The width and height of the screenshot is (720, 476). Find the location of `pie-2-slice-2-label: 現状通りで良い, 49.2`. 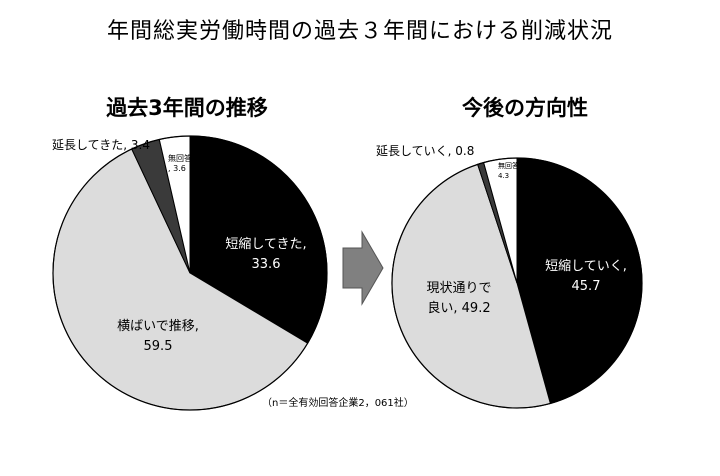

pie-2-slice-2-label: 現状通りで良い, 49.2 is located at coordinates (458, 298).